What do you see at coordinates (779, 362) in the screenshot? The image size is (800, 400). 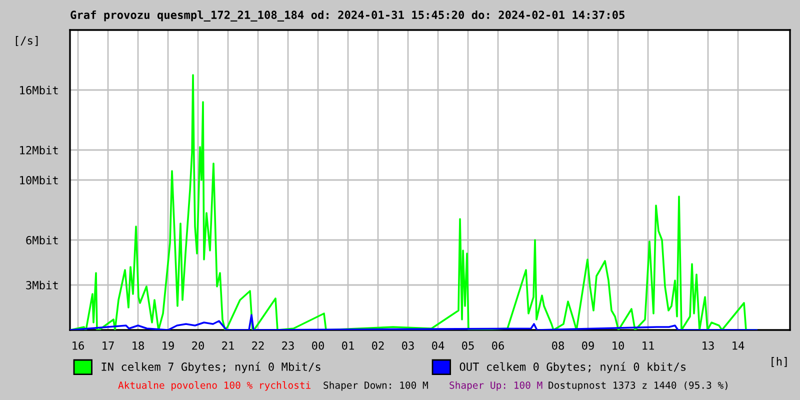 I see `x-axis-title: [h]` at bounding box center [779, 362].